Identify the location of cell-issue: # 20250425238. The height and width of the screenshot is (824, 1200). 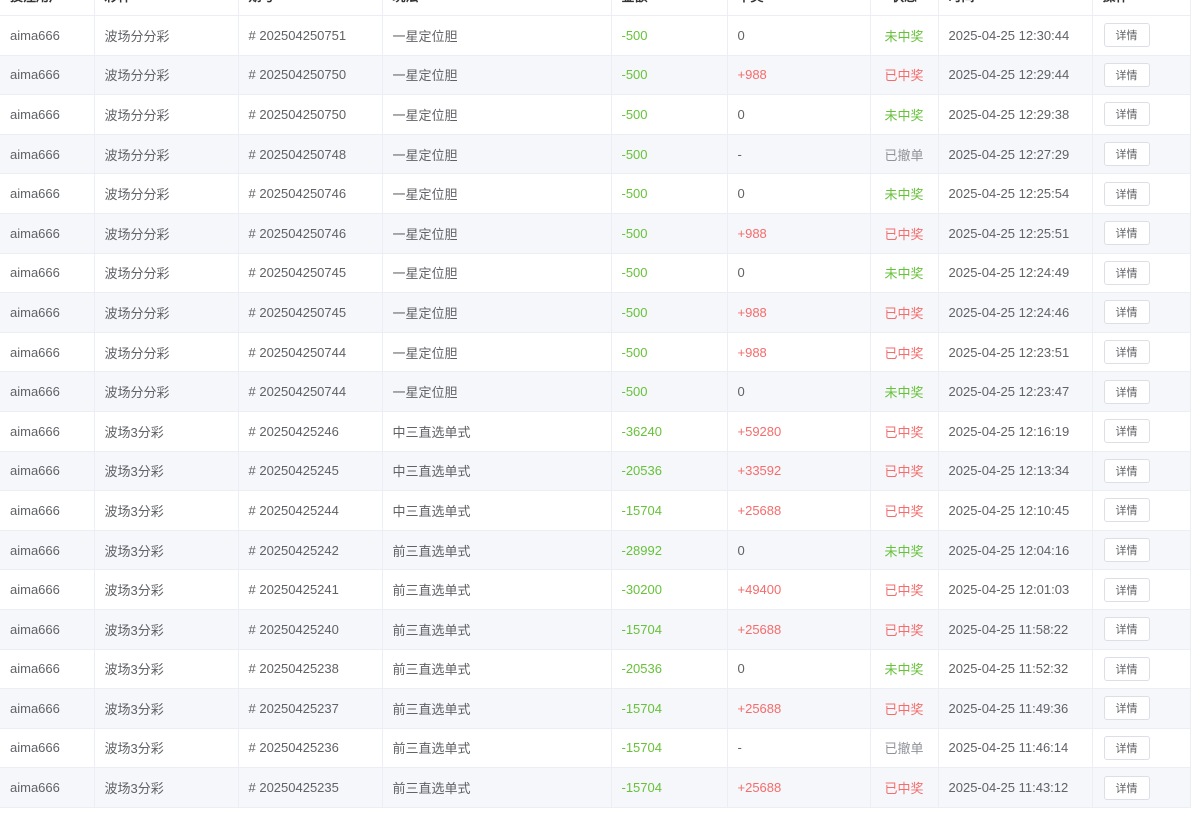
(310, 669).